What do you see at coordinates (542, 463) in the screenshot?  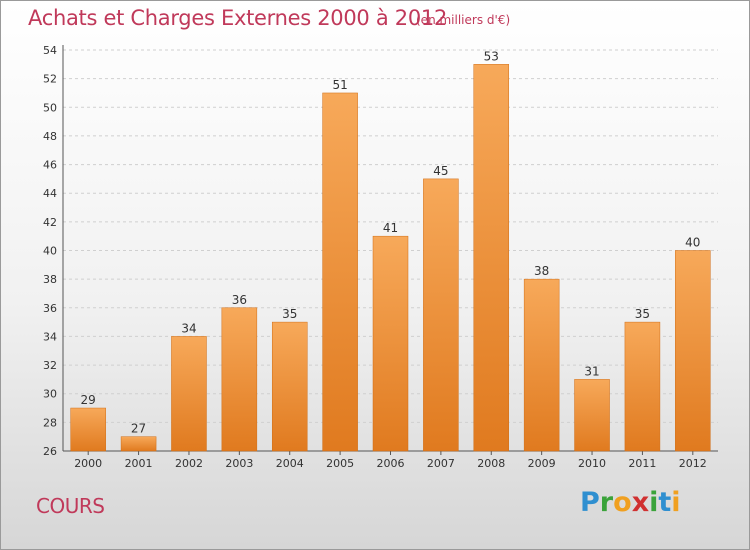 I see `x-tick-label: 2009` at bounding box center [542, 463].